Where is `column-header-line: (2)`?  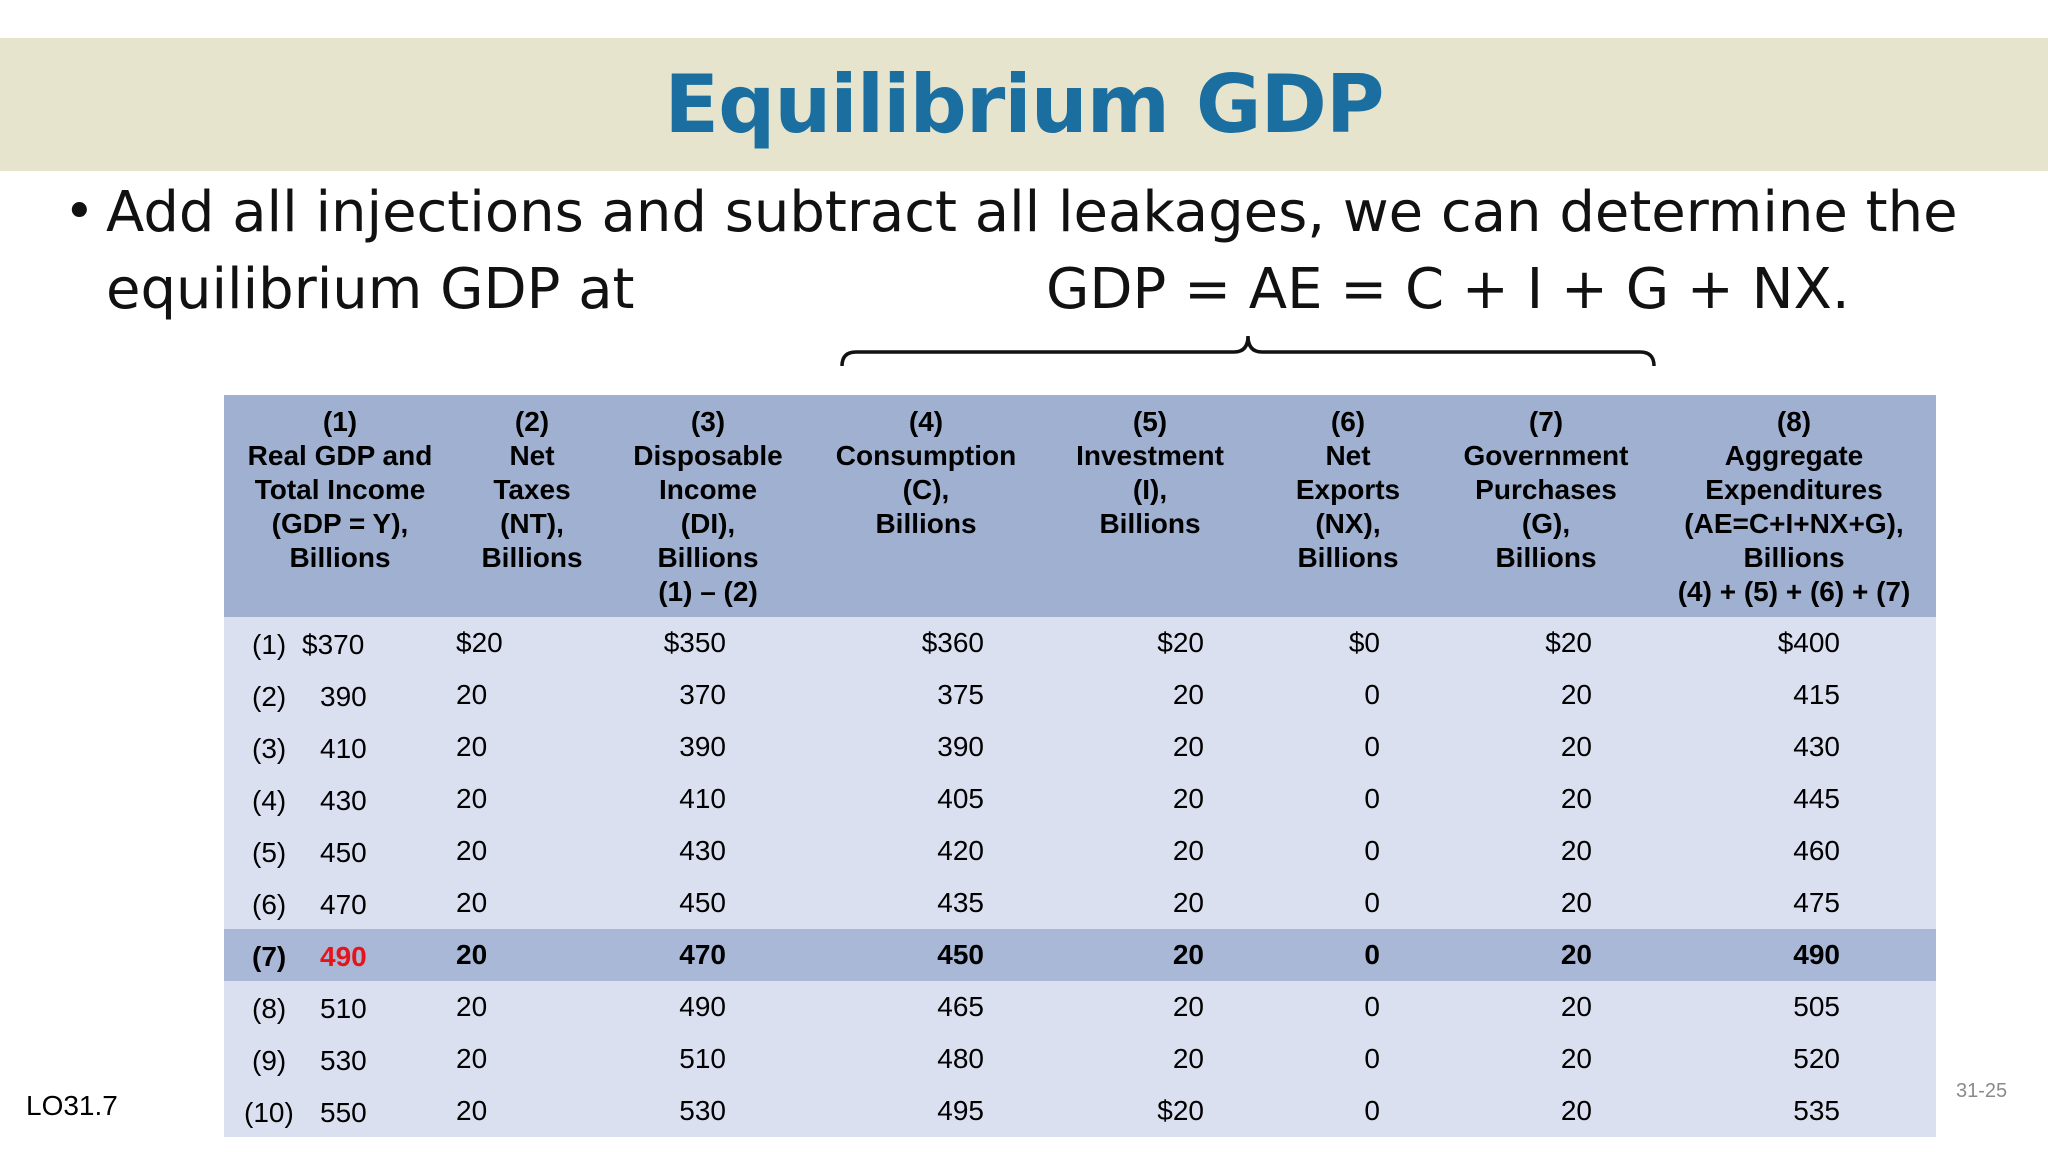
column-header-line: (2) is located at coordinates (532, 421).